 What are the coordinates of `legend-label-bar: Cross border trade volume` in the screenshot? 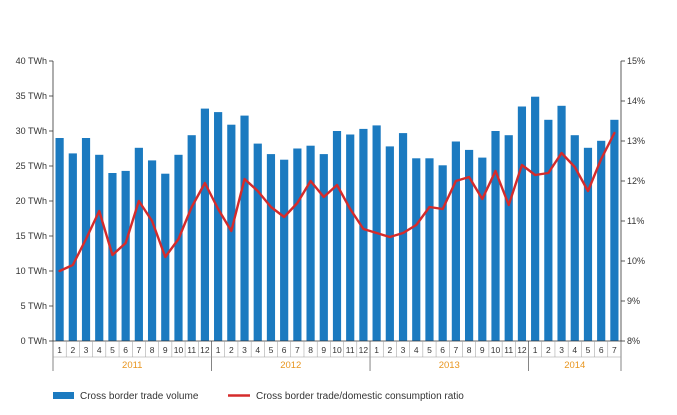 It's located at (139, 396).